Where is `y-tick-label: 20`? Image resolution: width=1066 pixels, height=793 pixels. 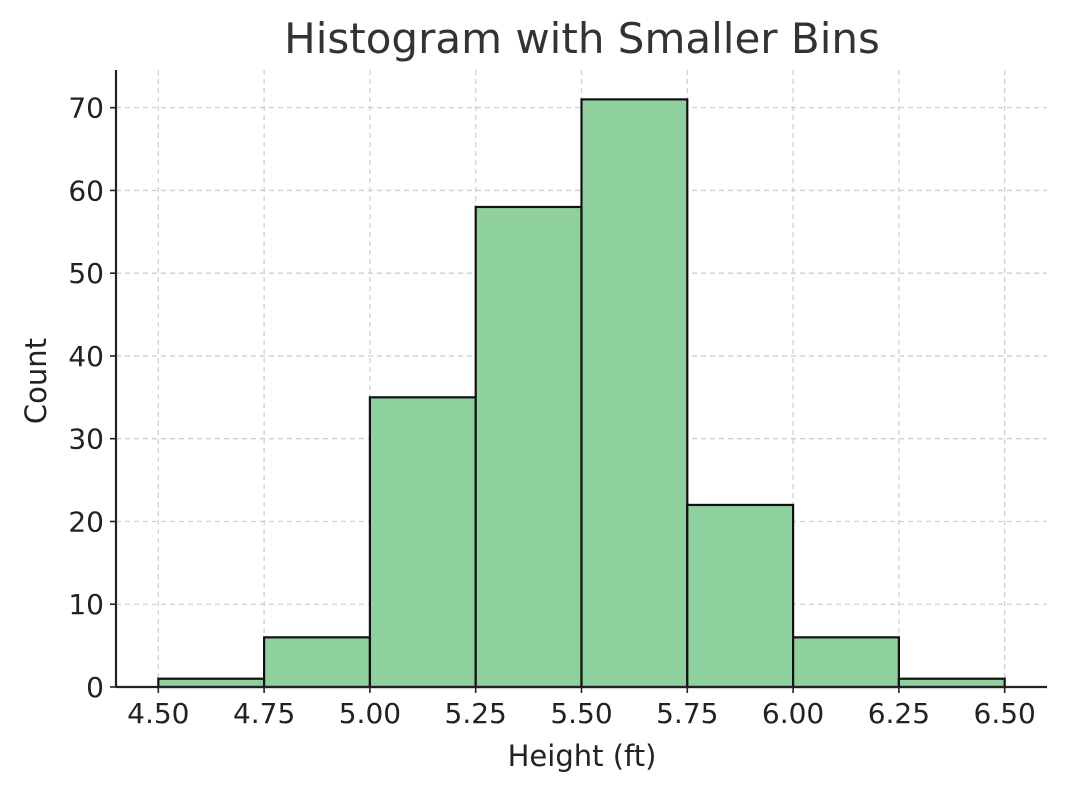 y-tick-label: 20 is located at coordinates (86, 521).